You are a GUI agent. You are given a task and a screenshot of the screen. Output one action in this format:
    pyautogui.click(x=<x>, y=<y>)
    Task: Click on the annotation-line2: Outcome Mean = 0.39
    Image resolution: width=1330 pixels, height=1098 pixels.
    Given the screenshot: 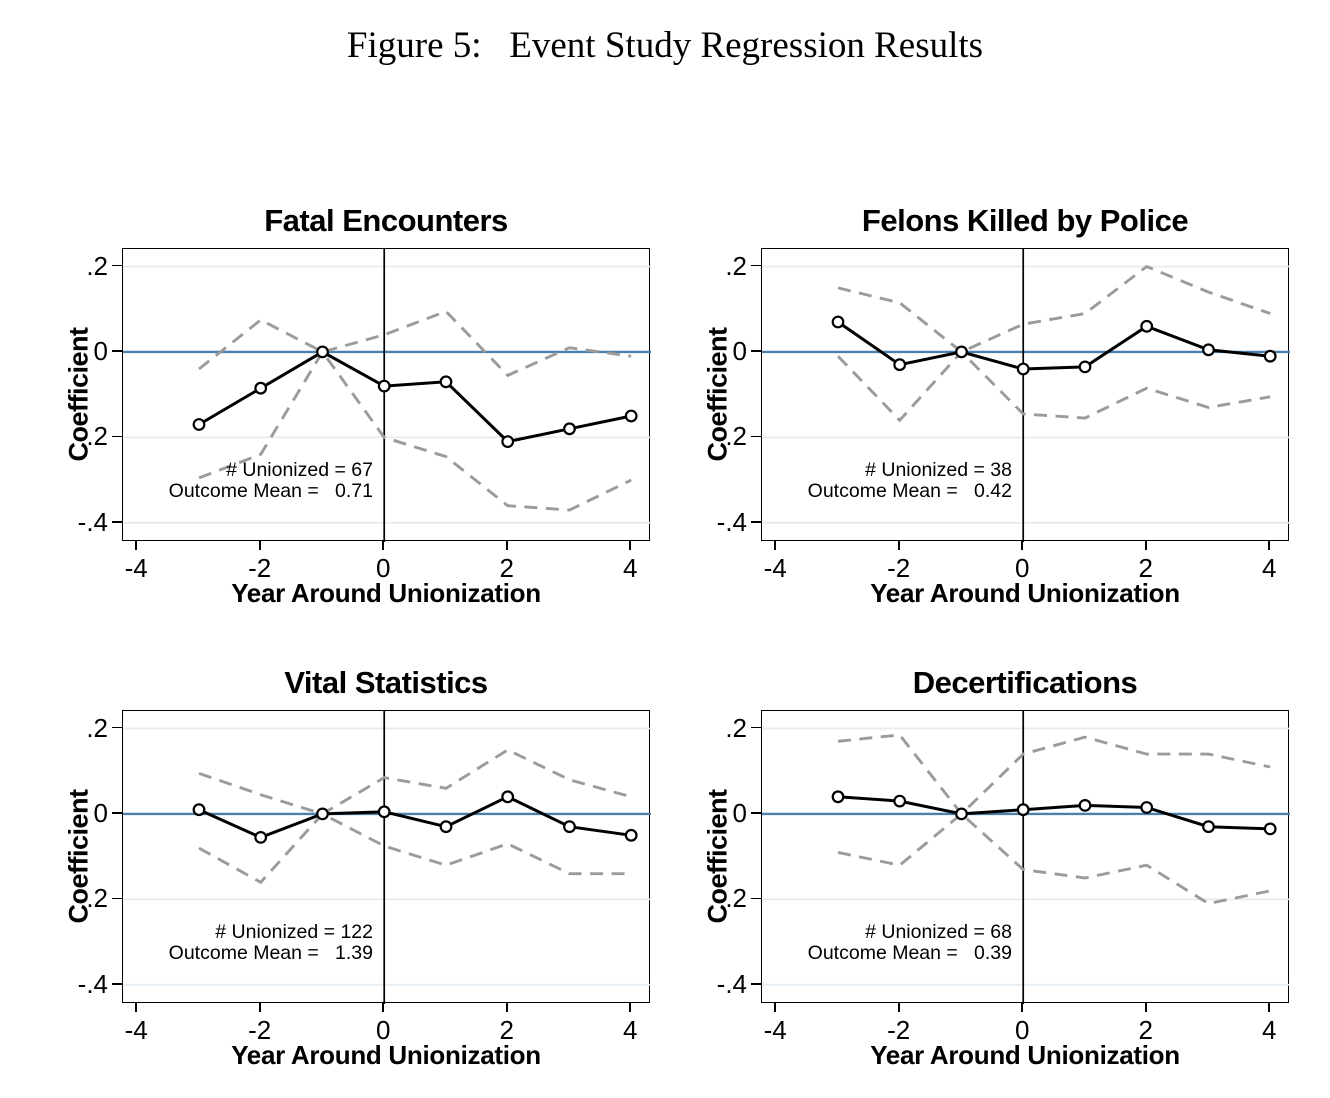 What is the action you would take?
    pyautogui.click(x=909, y=952)
    